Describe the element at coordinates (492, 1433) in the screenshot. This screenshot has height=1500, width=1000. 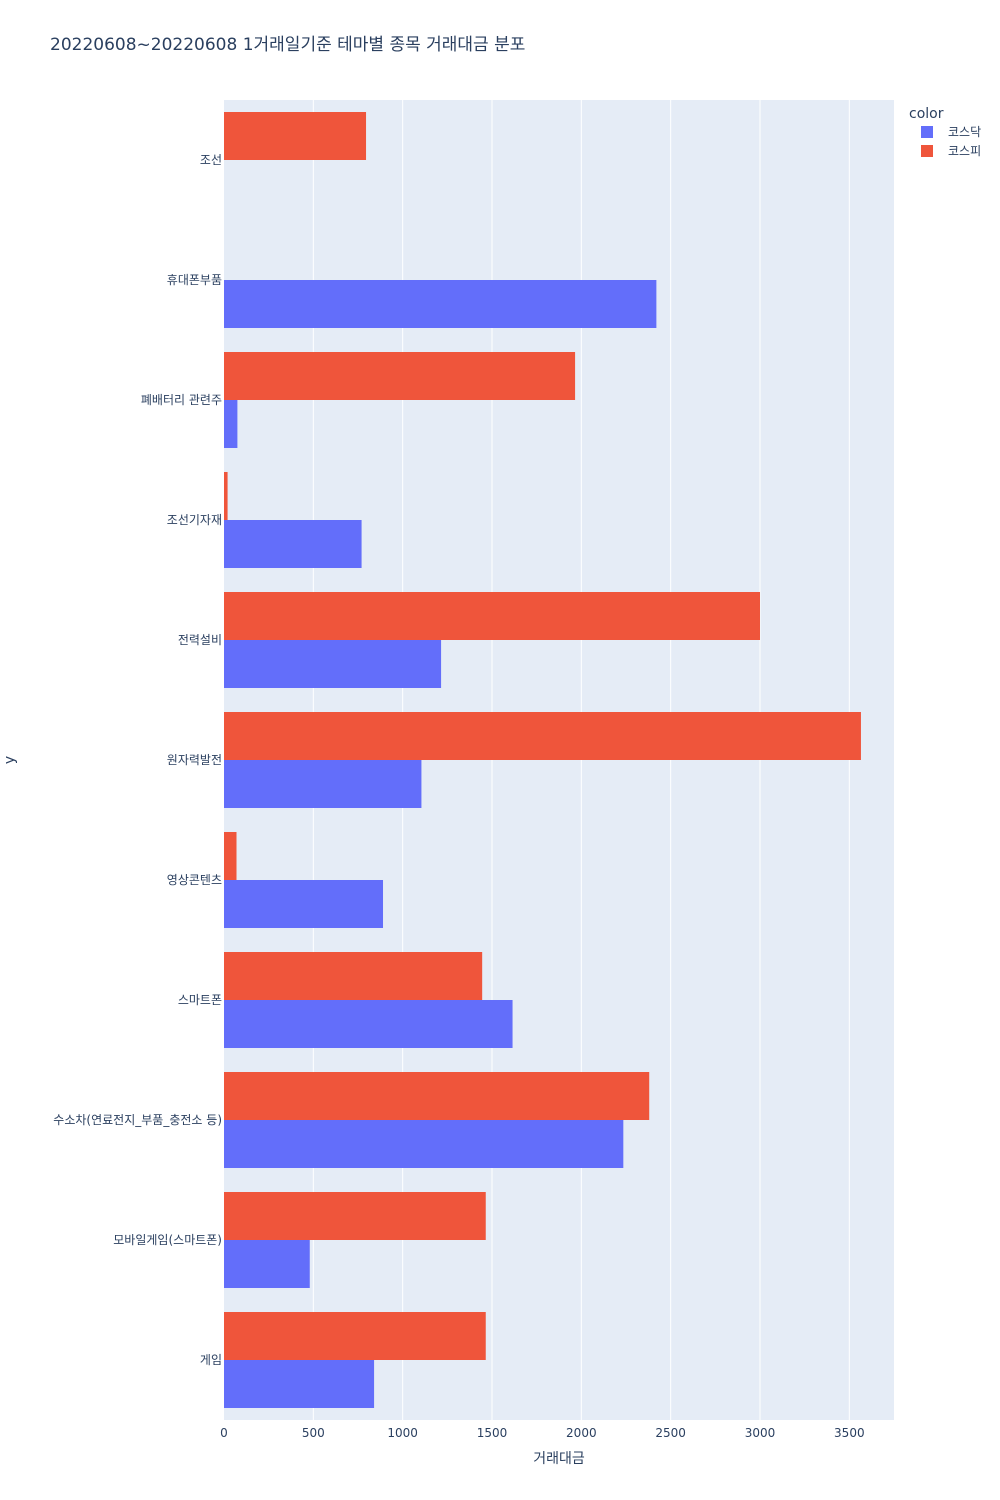
I see `x-tick-label: 1500` at that location.